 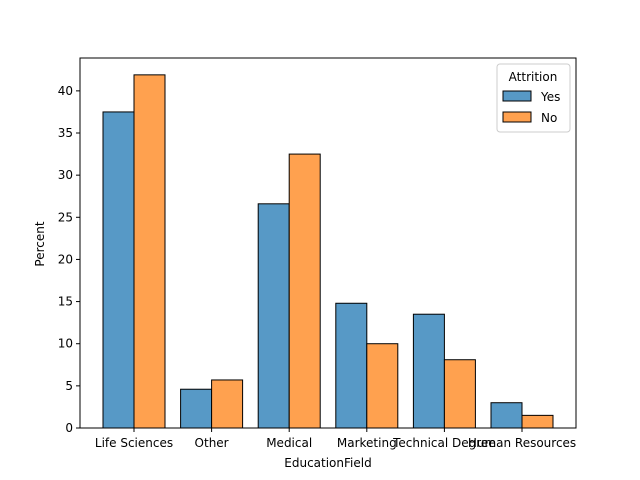 I want to click on legend-label-yes: Yes, so click(x=550, y=97).